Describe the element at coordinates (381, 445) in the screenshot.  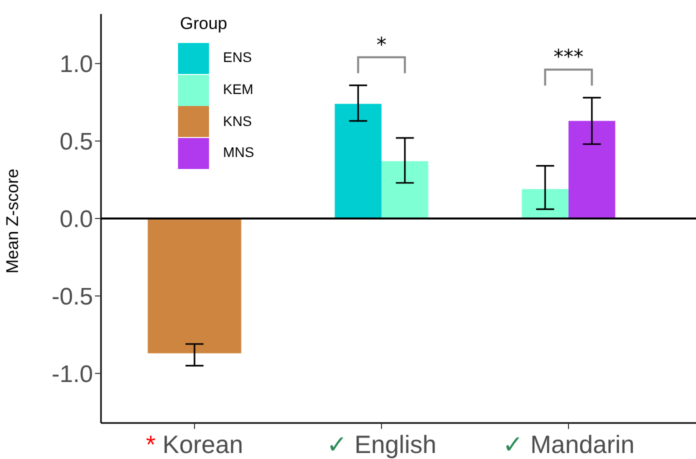
I see `x-tick-label: ✓ English` at that location.